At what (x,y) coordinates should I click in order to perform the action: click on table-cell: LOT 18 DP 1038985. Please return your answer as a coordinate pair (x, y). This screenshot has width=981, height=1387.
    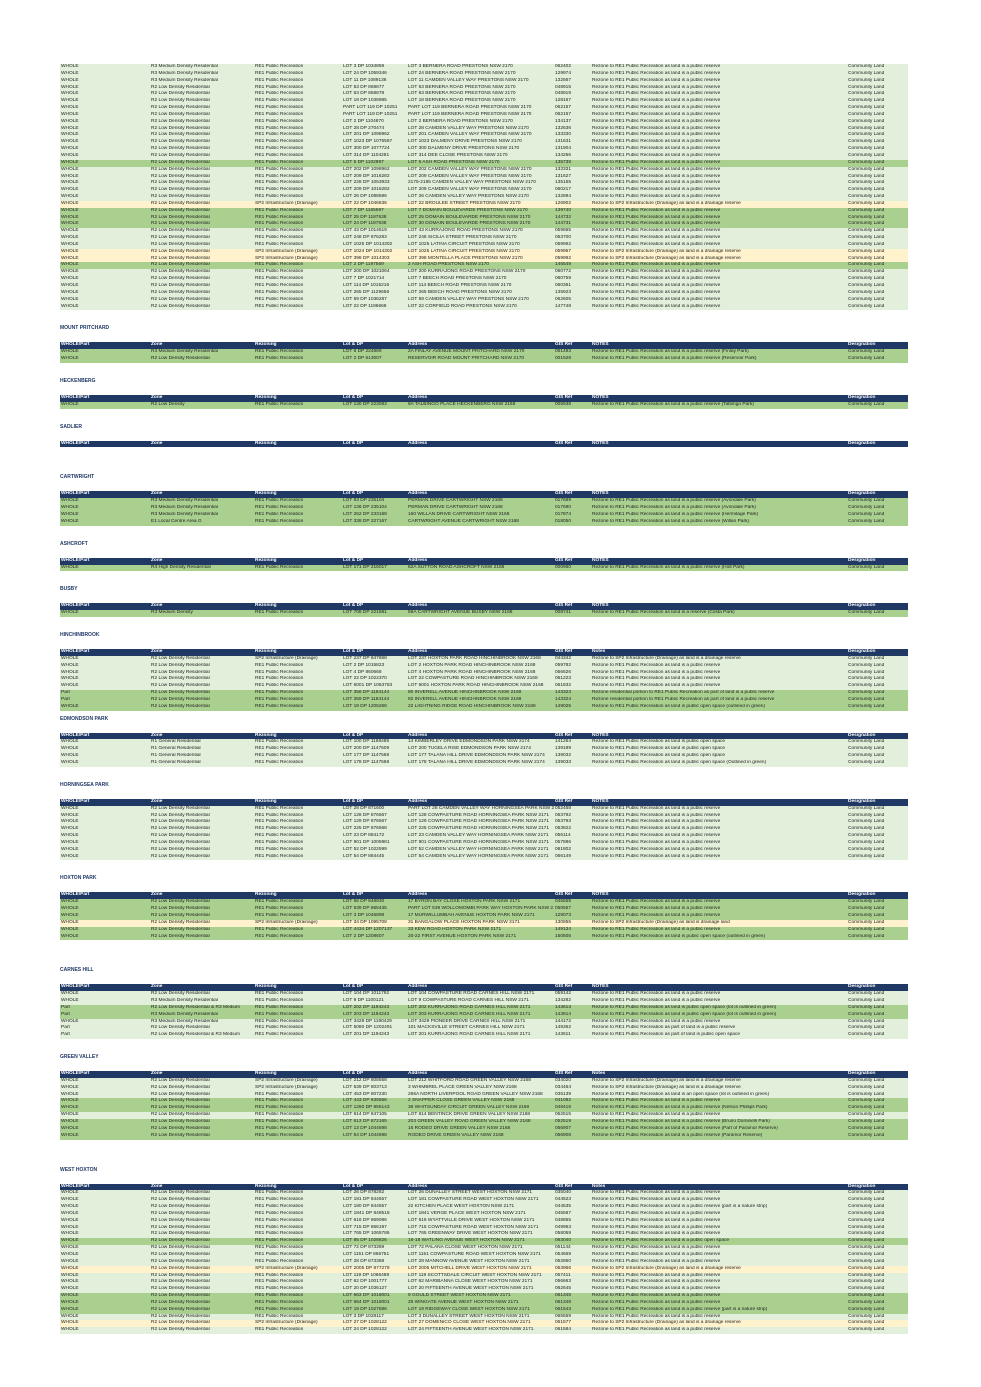
    Looking at the image, I should click on (374, 102).